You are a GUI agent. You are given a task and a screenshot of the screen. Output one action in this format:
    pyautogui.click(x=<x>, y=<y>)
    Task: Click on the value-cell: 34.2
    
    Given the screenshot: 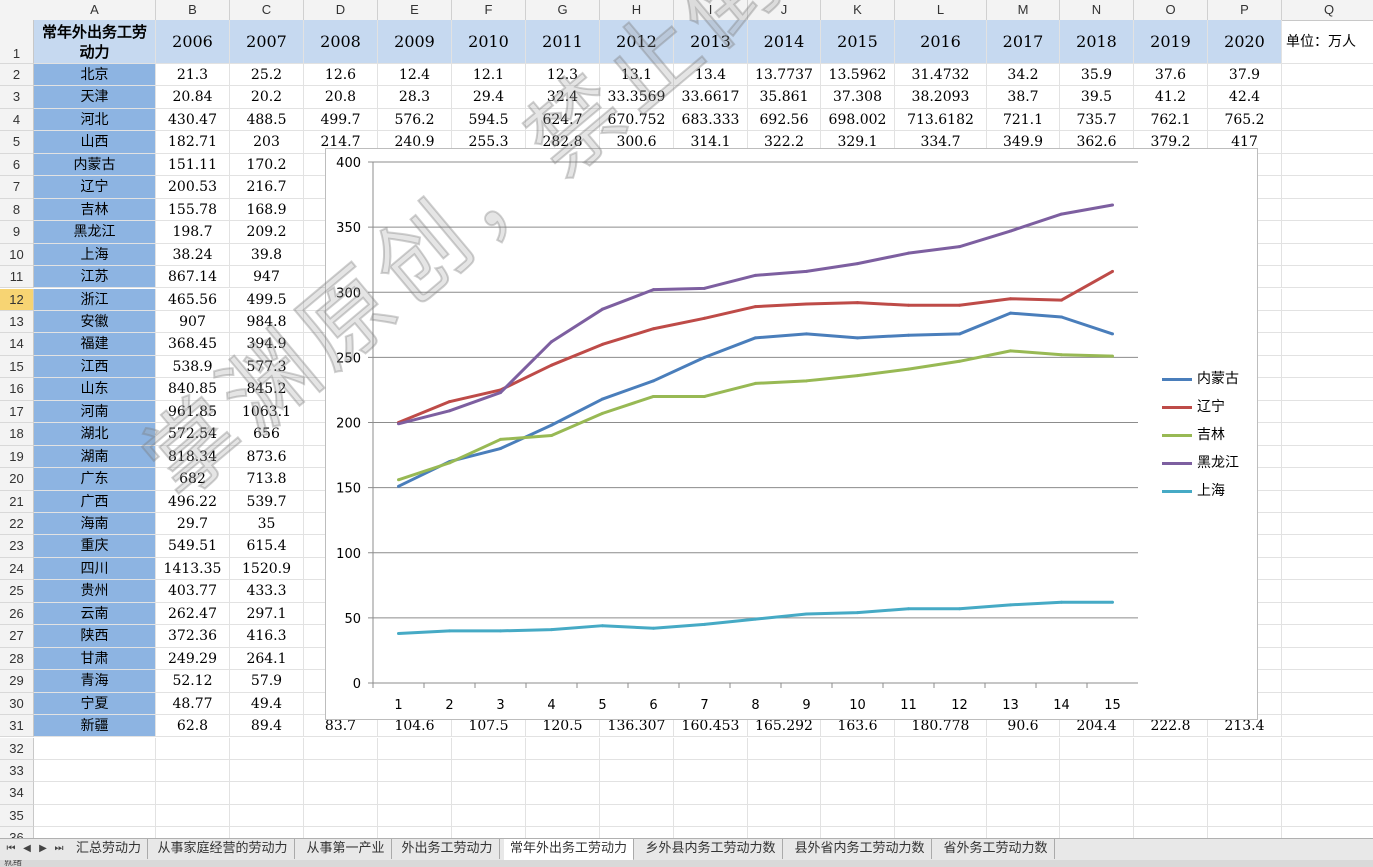 What is the action you would take?
    pyautogui.click(x=1023, y=75)
    